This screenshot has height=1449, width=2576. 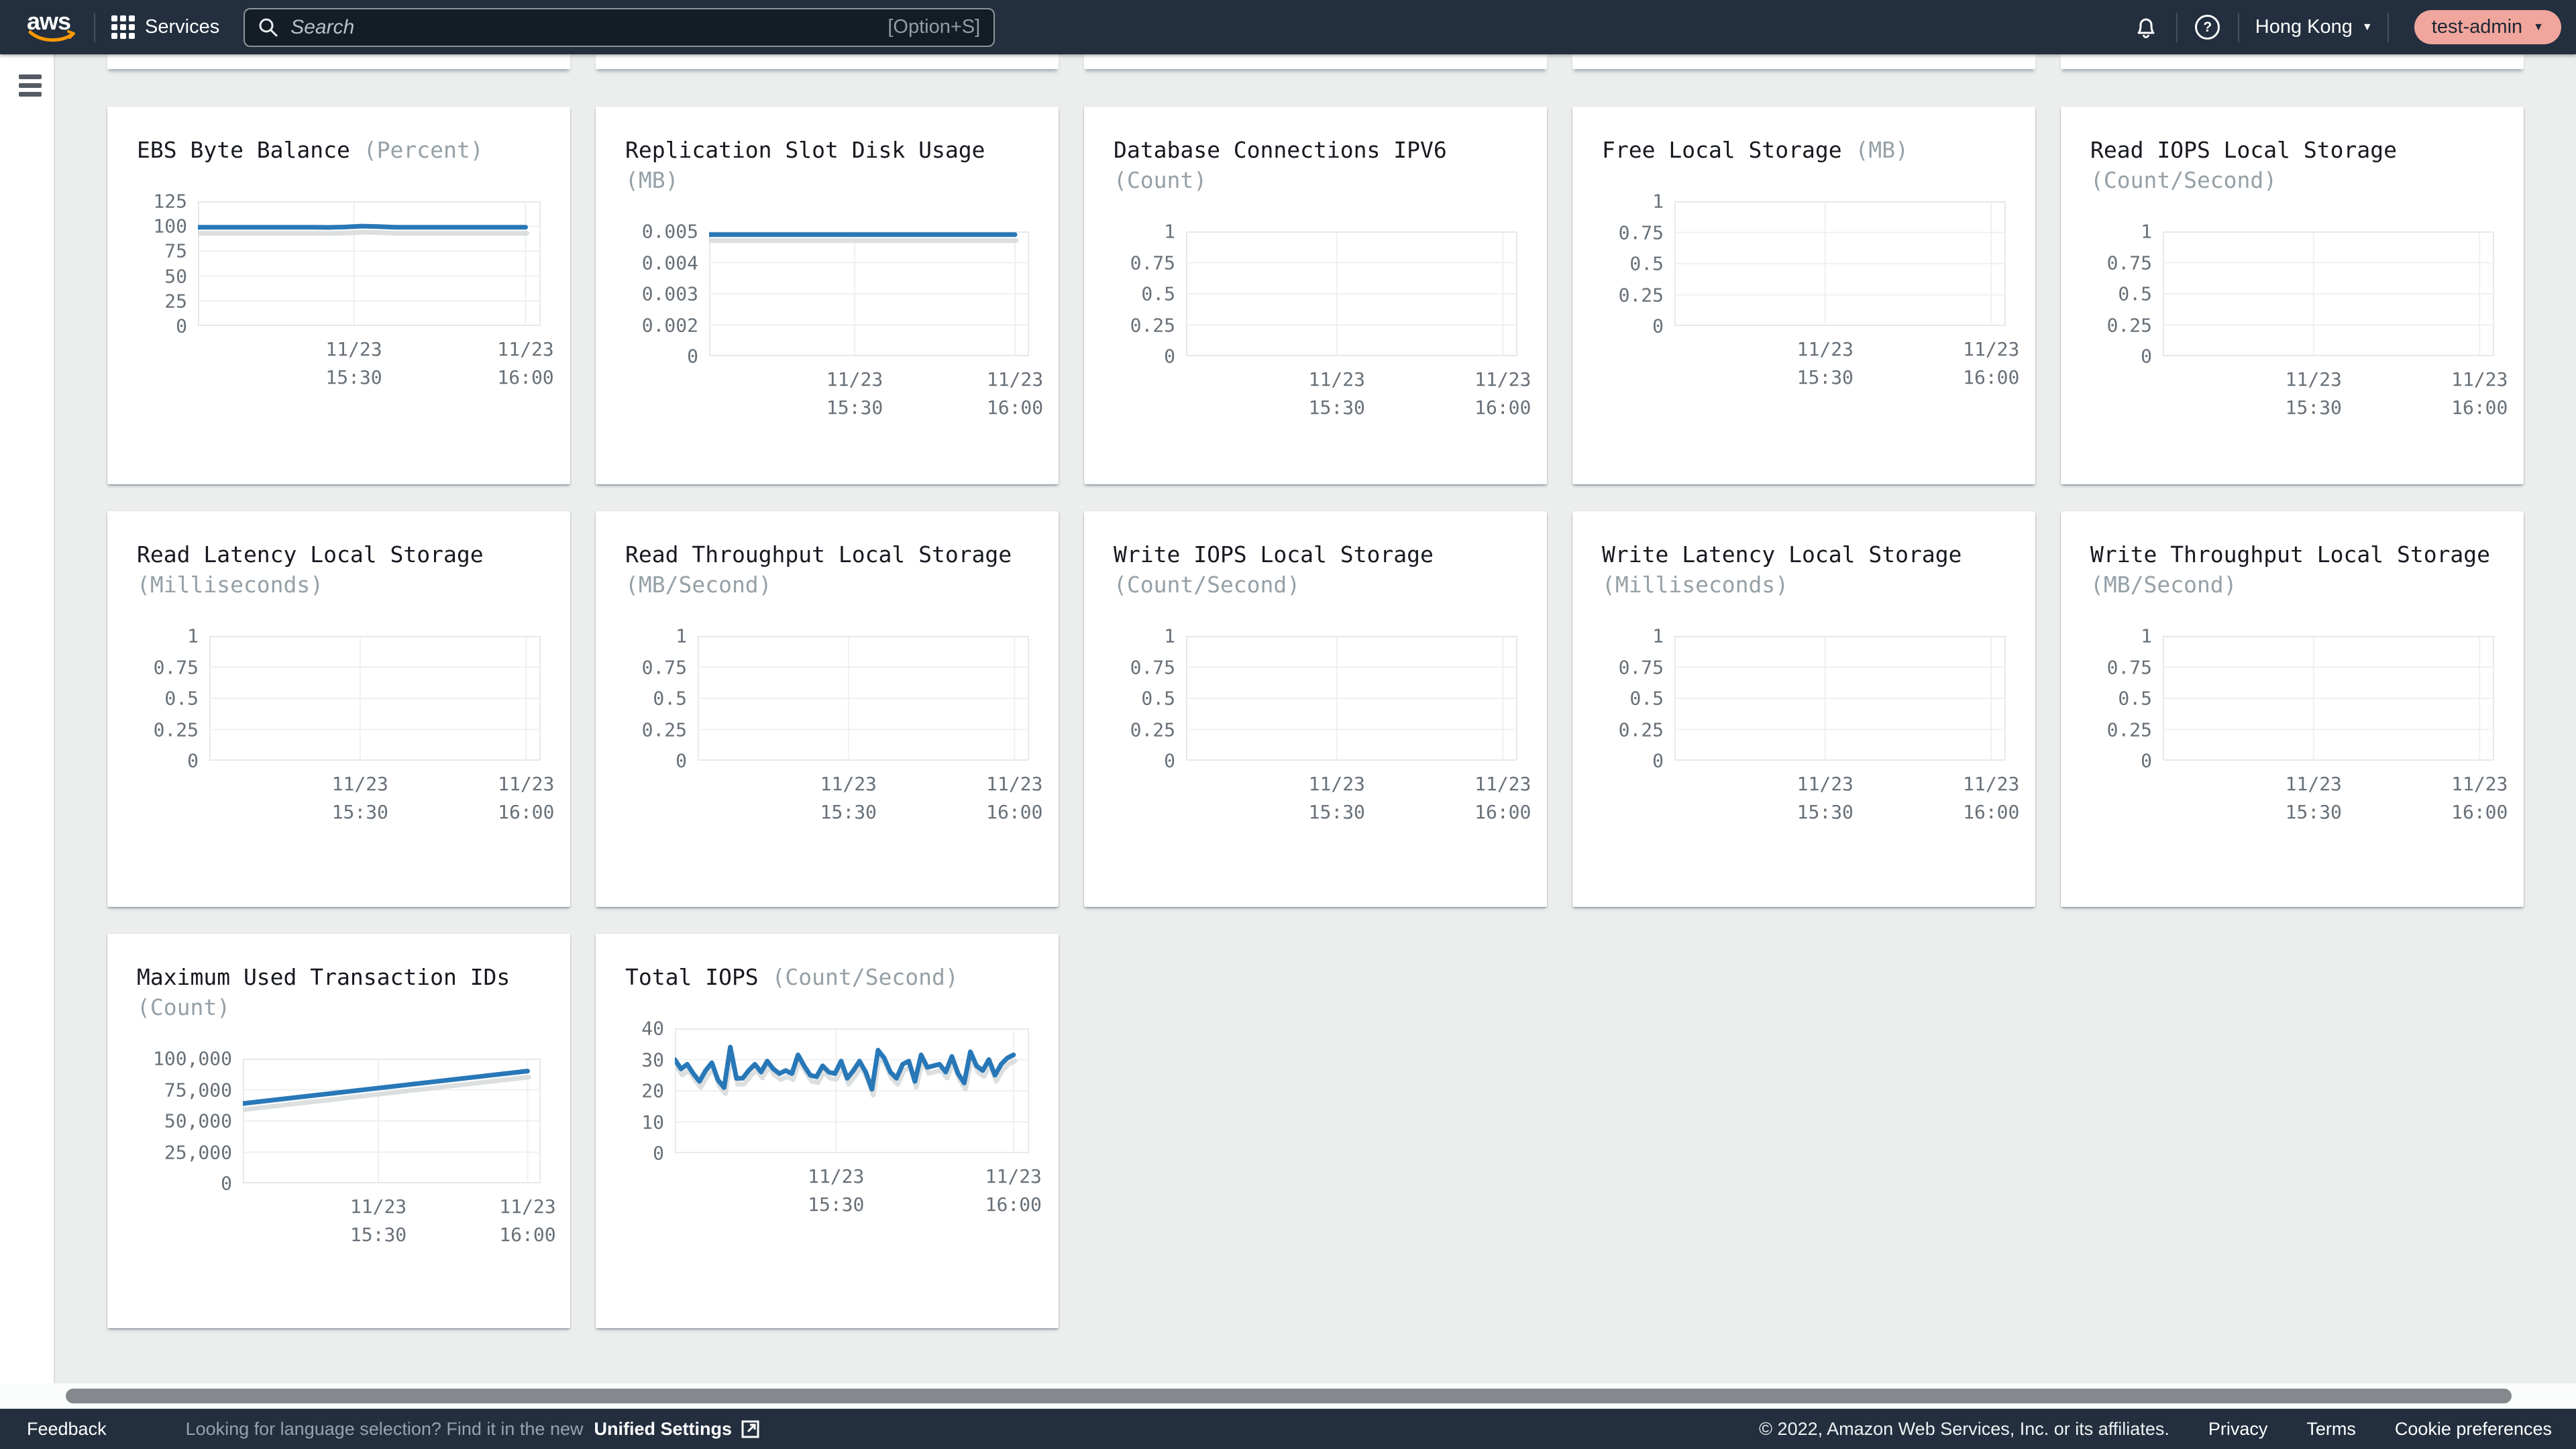 I want to click on y-tick-label: 40, so click(x=652, y=1028).